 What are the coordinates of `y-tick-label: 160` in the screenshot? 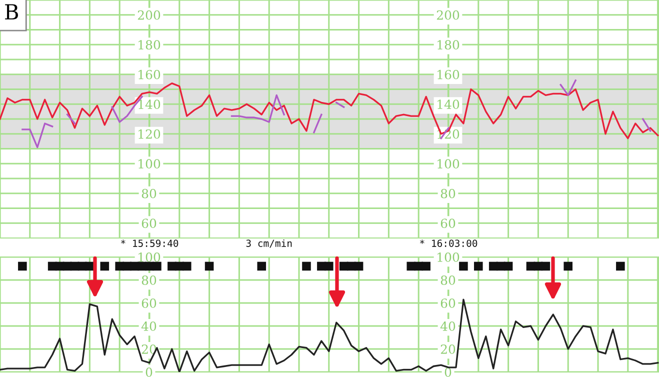 It's located at (149, 75).